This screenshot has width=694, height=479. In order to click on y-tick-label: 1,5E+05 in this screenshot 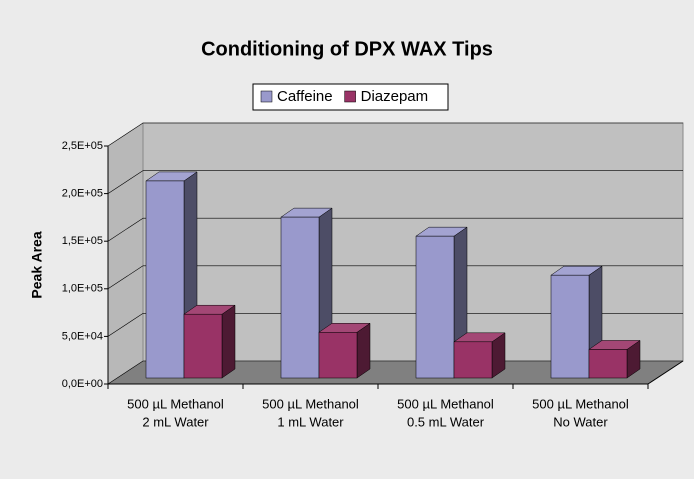, I will do `click(82, 241)`.